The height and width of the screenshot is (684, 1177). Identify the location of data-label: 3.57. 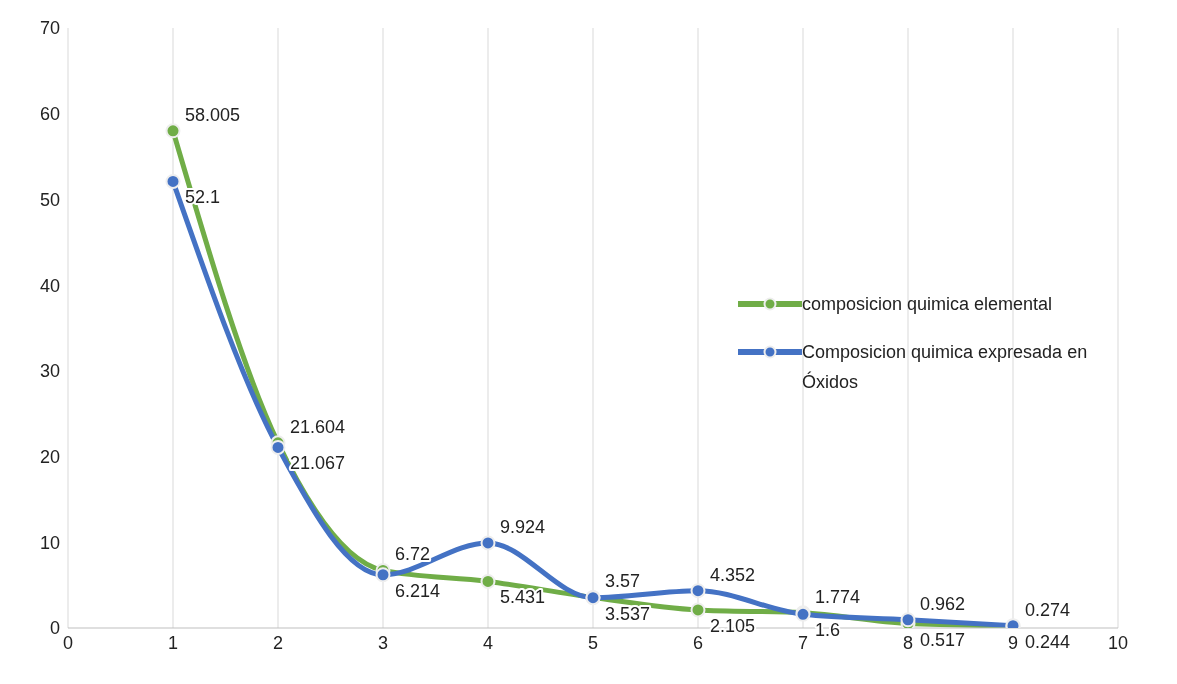
(623, 581).